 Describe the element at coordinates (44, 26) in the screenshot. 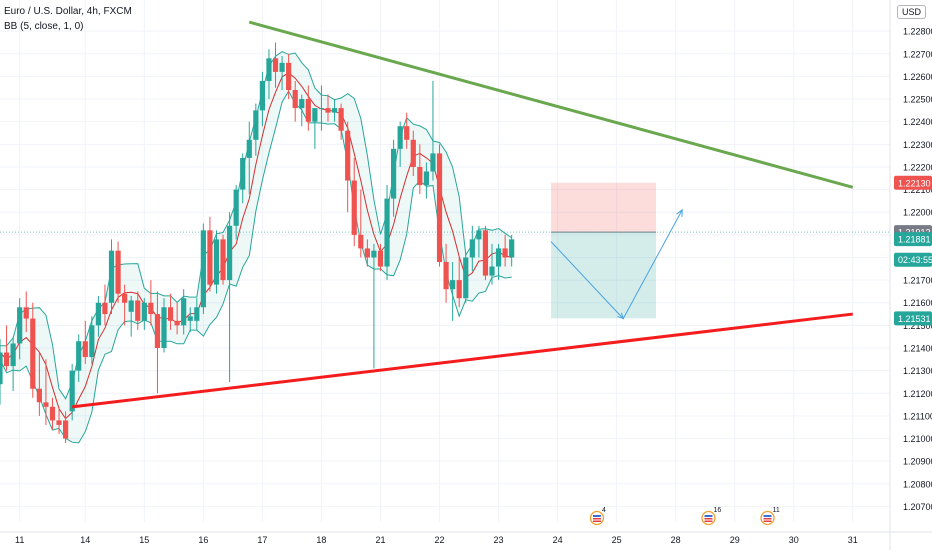

I see `indicator-title: BB (5, close, 1, 0)` at that location.